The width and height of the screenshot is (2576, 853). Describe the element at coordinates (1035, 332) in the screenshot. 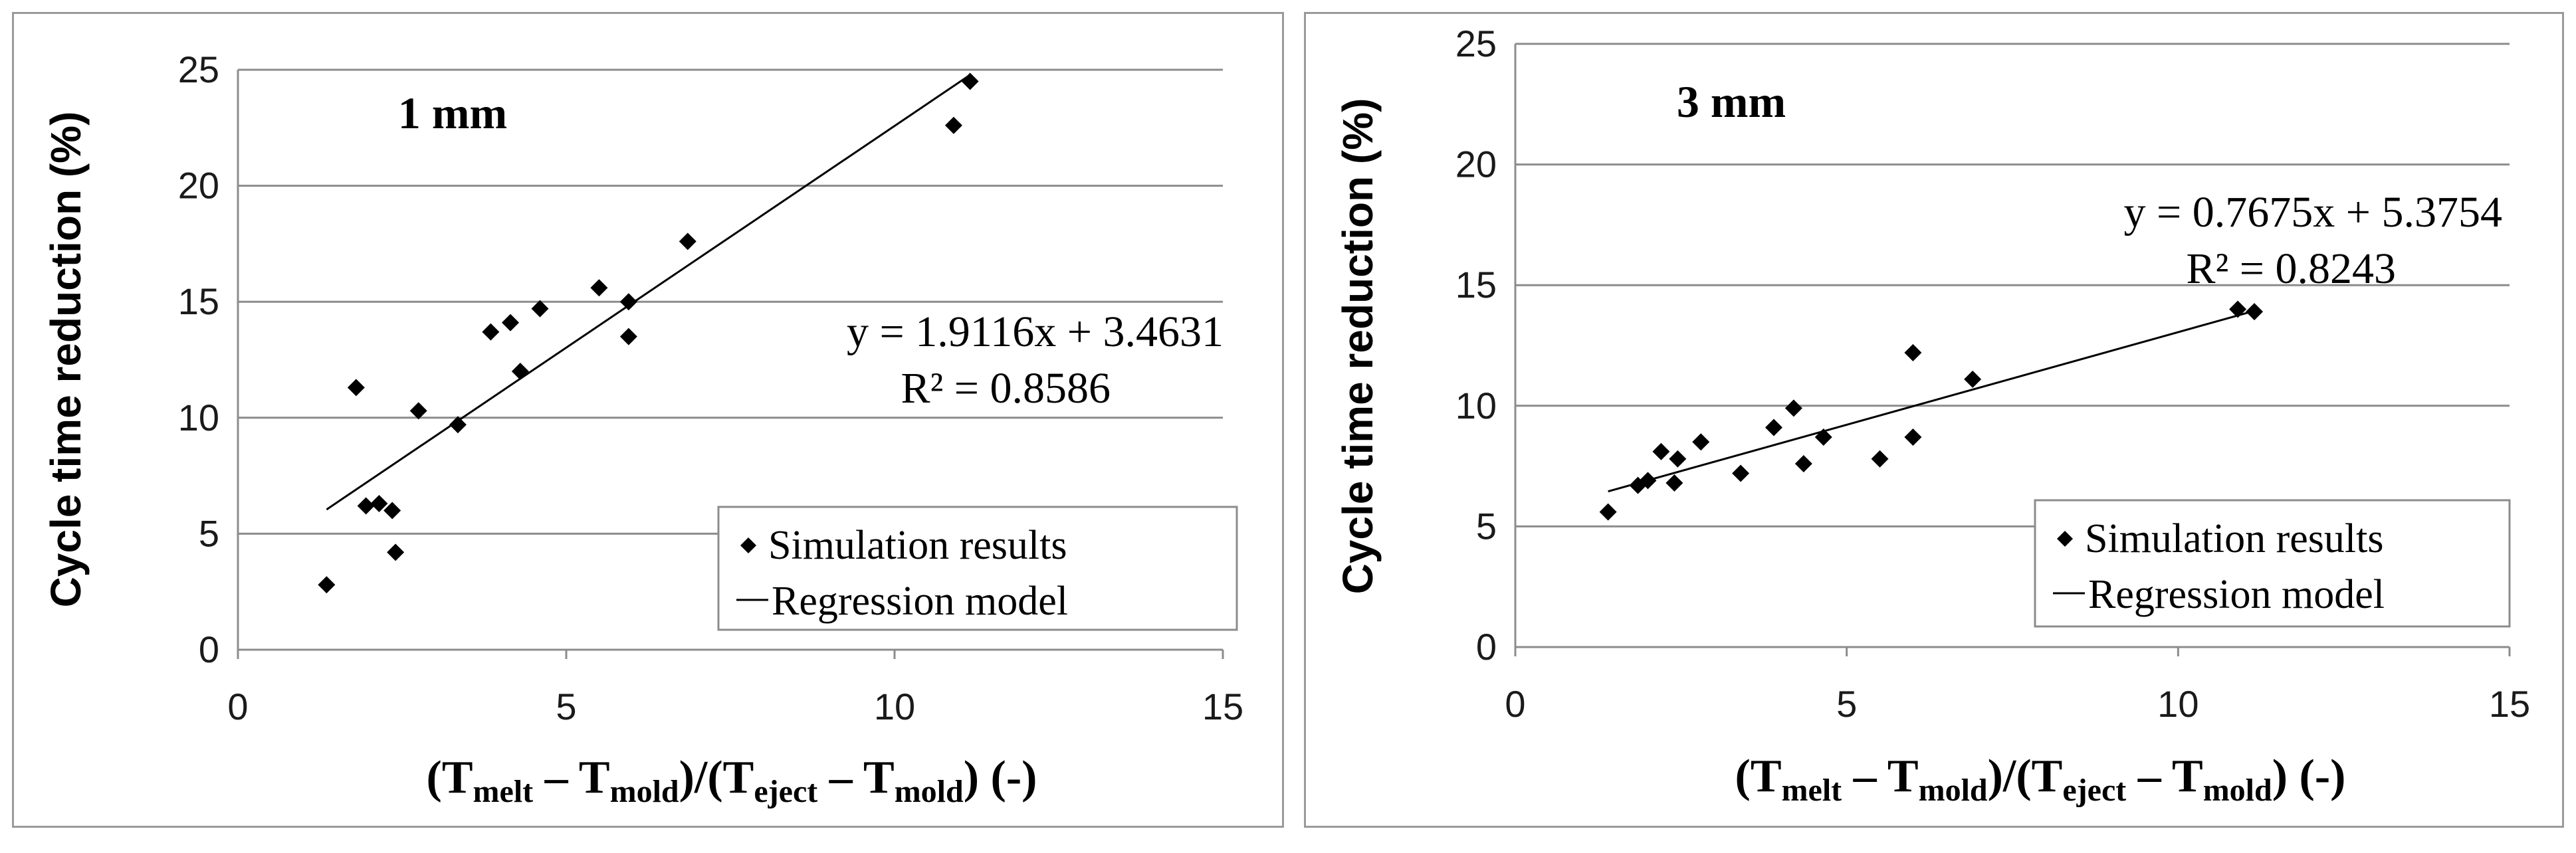

I see `regression-equation: y = 1.9116x + 3.4631` at that location.